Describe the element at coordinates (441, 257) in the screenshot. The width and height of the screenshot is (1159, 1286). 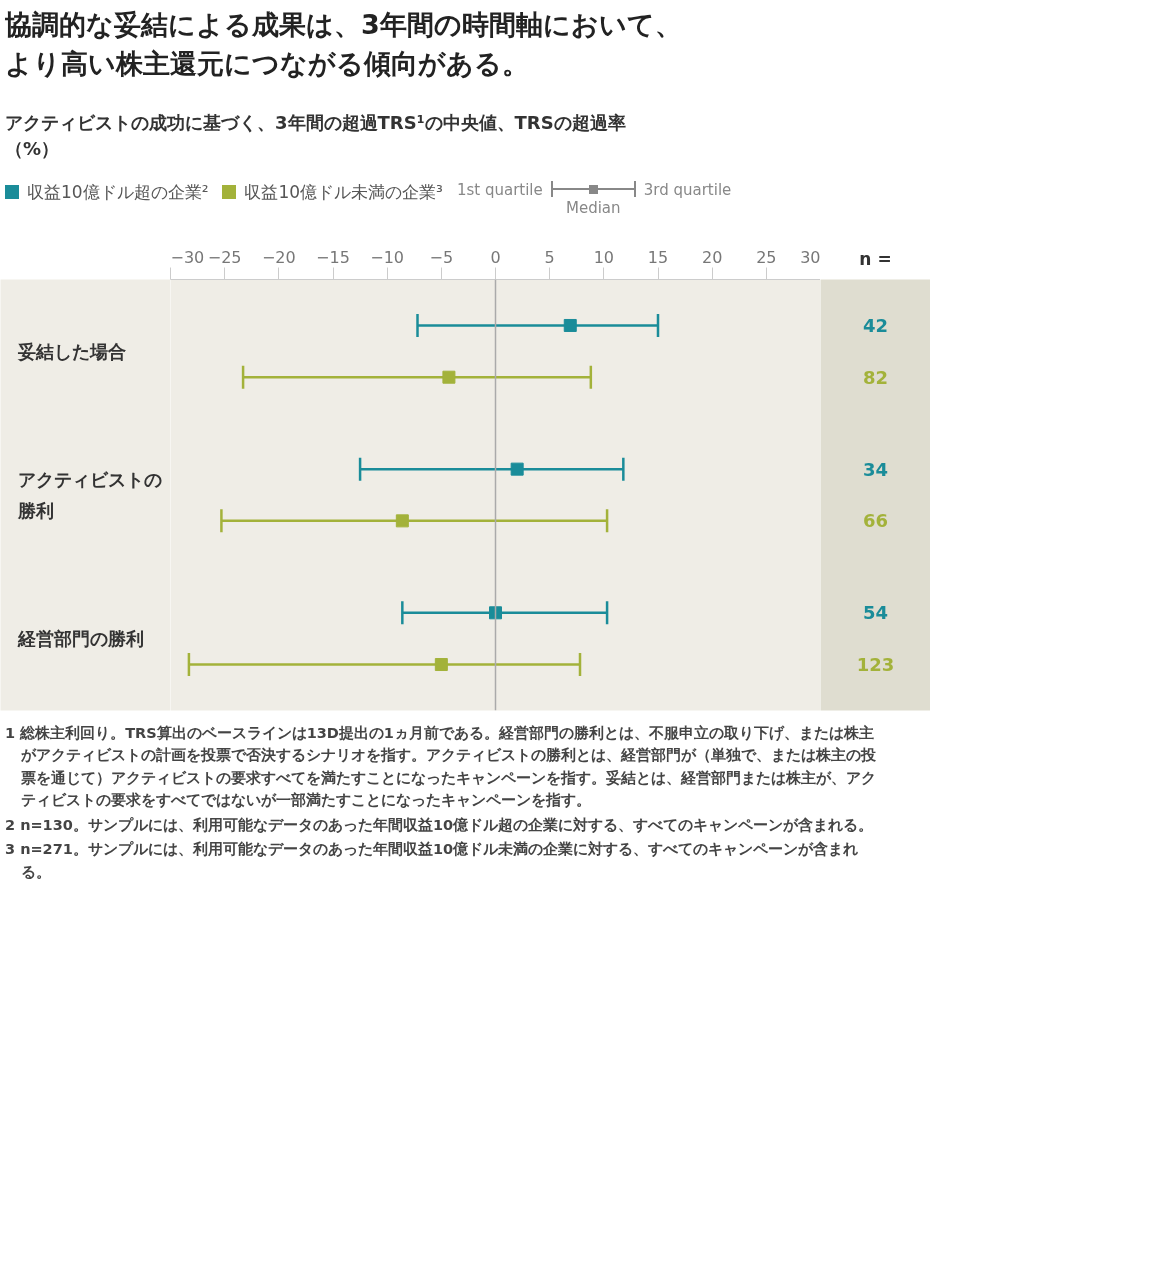
I see `x-tick-label: −5` at that location.